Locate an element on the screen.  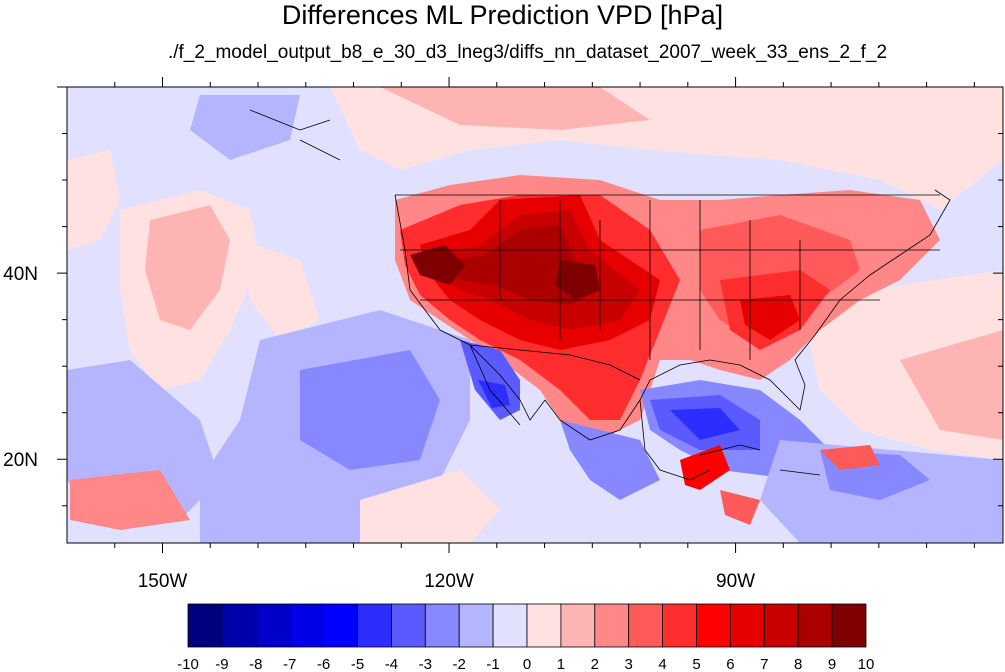
colorbar-label: -10 is located at coordinates (188, 664).